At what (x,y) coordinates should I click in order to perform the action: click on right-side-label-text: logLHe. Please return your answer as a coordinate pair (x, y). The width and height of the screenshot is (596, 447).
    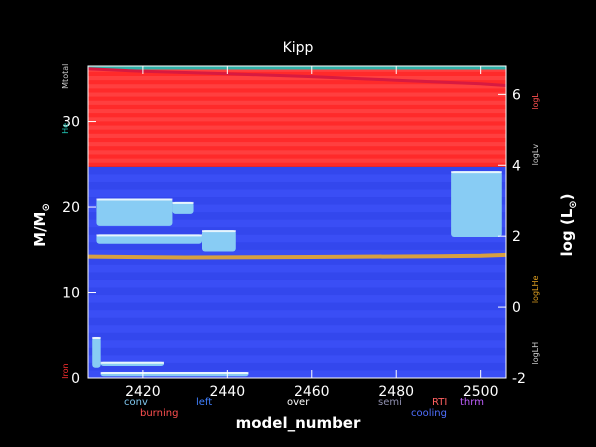
    Looking at the image, I should click on (535, 289).